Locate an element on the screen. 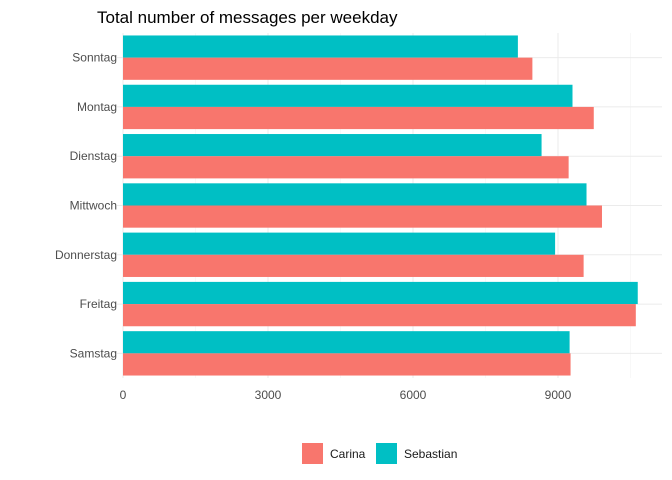 Image resolution: width=672 pixels, height=480 pixels. x-axis-ticks: 0 3000 6000 9000 is located at coordinates (346, 395).